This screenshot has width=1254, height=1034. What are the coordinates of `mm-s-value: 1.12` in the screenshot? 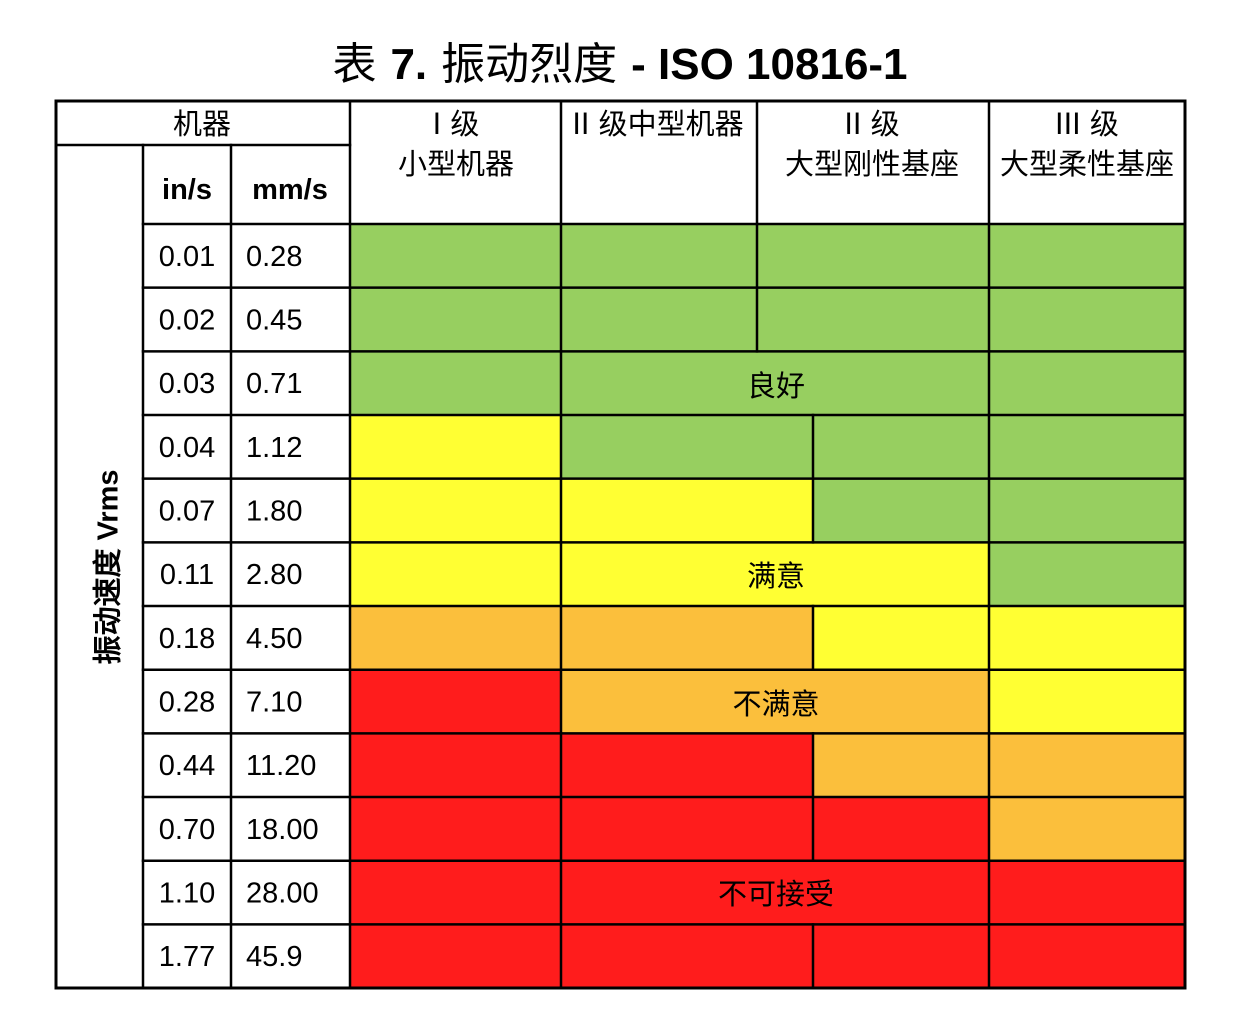 It's located at (274, 448).